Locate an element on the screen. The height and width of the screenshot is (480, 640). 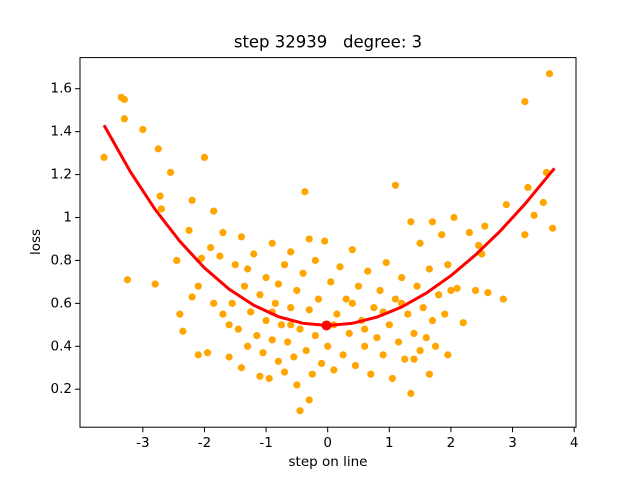
y-tick-label: 1.6 is located at coordinates (61, 89).